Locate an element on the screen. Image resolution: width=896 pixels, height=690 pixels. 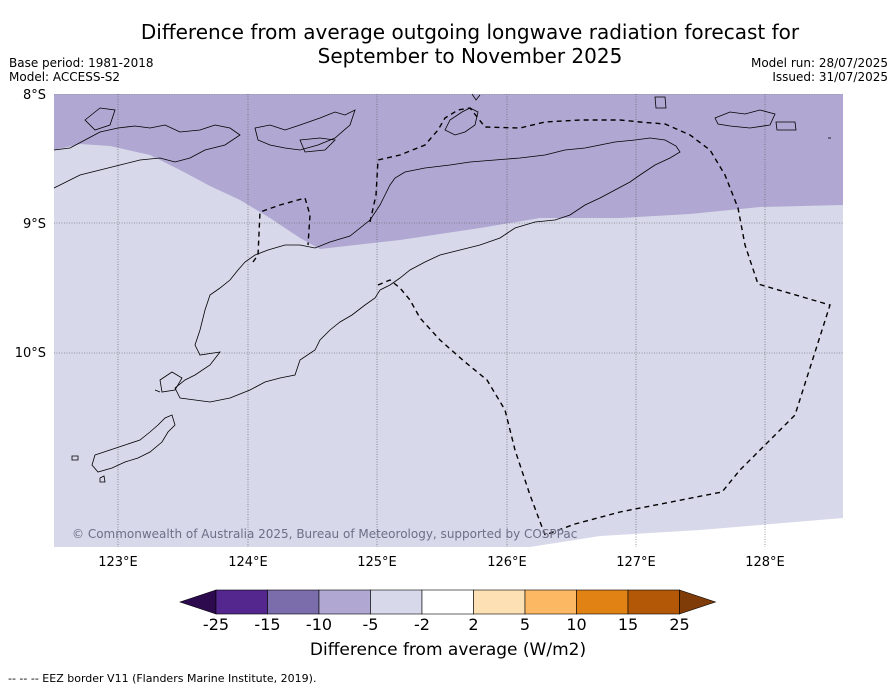
lon-label-1: 124°E is located at coordinates (248, 562).